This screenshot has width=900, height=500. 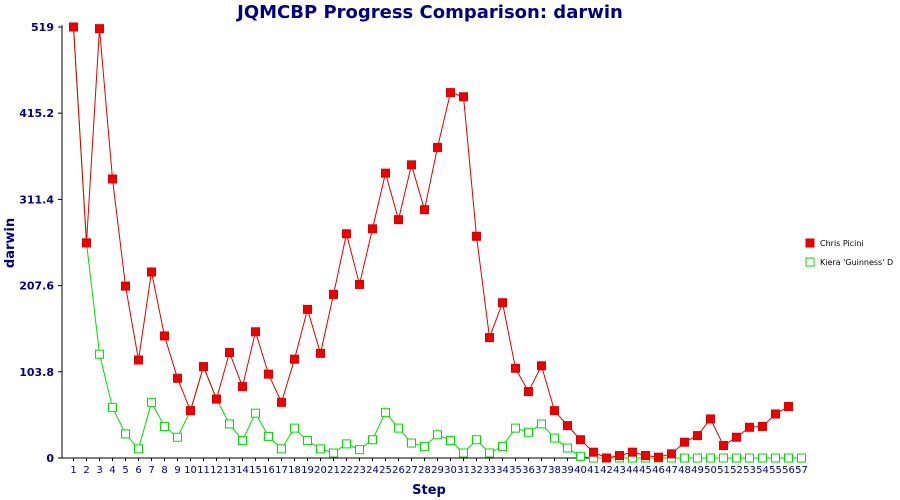 What do you see at coordinates (541, 470) in the screenshot?
I see `x-tick-label: 37` at bounding box center [541, 470].